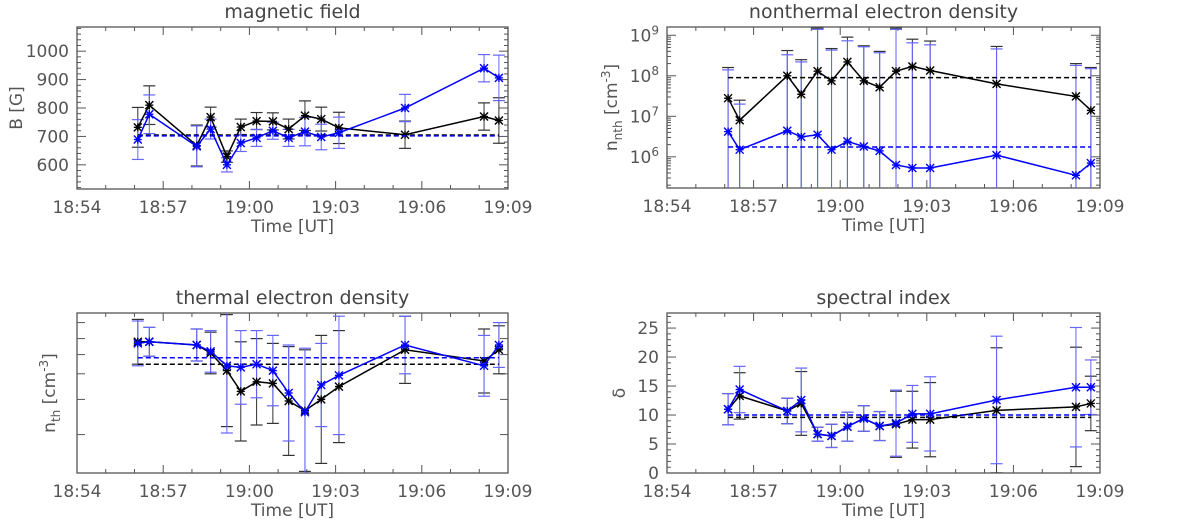 The height and width of the screenshot is (523, 1200). I want to click on y-tick-label: 108​, so click(644, 75).